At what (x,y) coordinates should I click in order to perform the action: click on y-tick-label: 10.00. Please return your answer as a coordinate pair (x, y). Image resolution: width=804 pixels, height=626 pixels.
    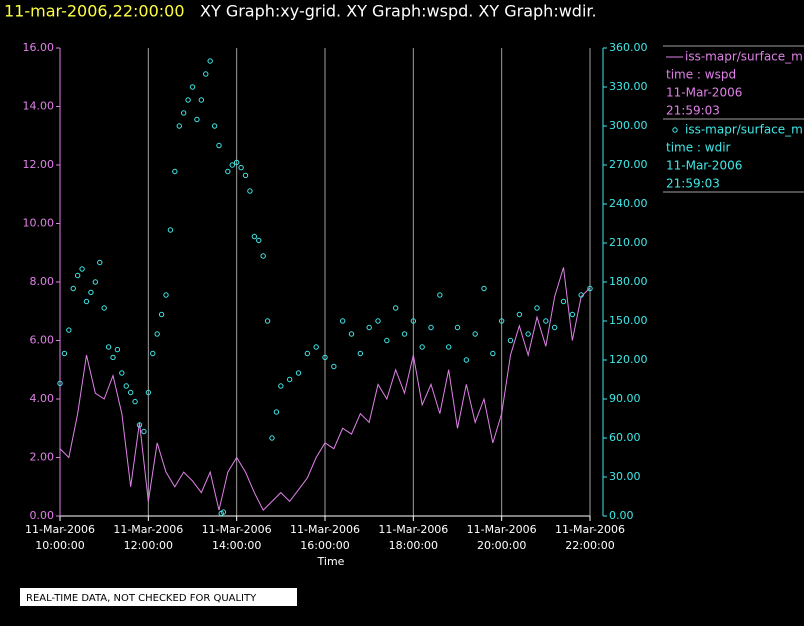
    Looking at the image, I should click on (39, 223).